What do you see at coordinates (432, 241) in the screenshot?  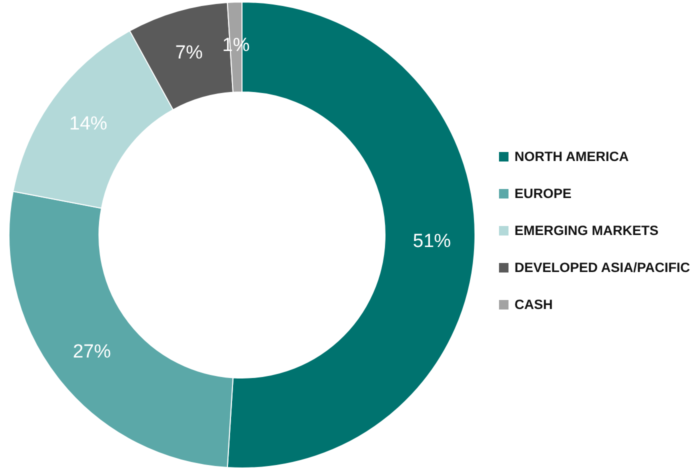 I see `data-label: 51%` at bounding box center [432, 241].